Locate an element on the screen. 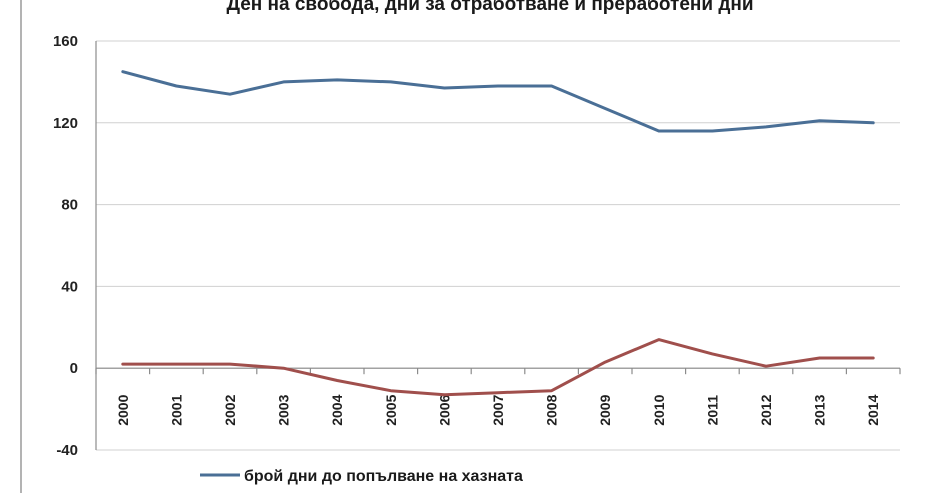 The height and width of the screenshot is (493, 933). x-tick-label: 2012 is located at coordinates (766, 409).